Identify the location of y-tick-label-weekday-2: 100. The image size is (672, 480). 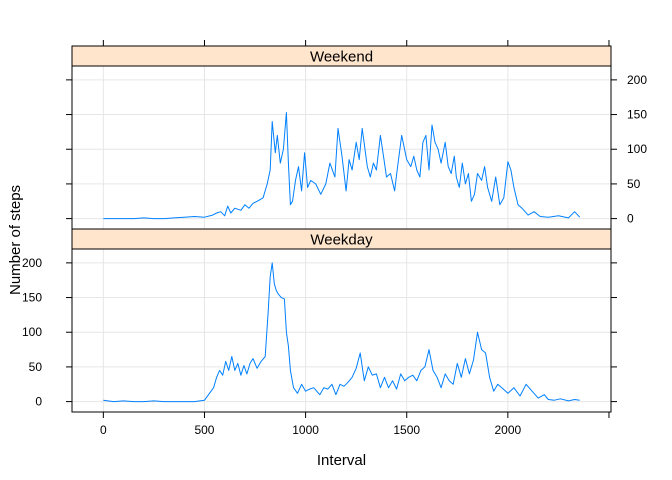
(32, 332).